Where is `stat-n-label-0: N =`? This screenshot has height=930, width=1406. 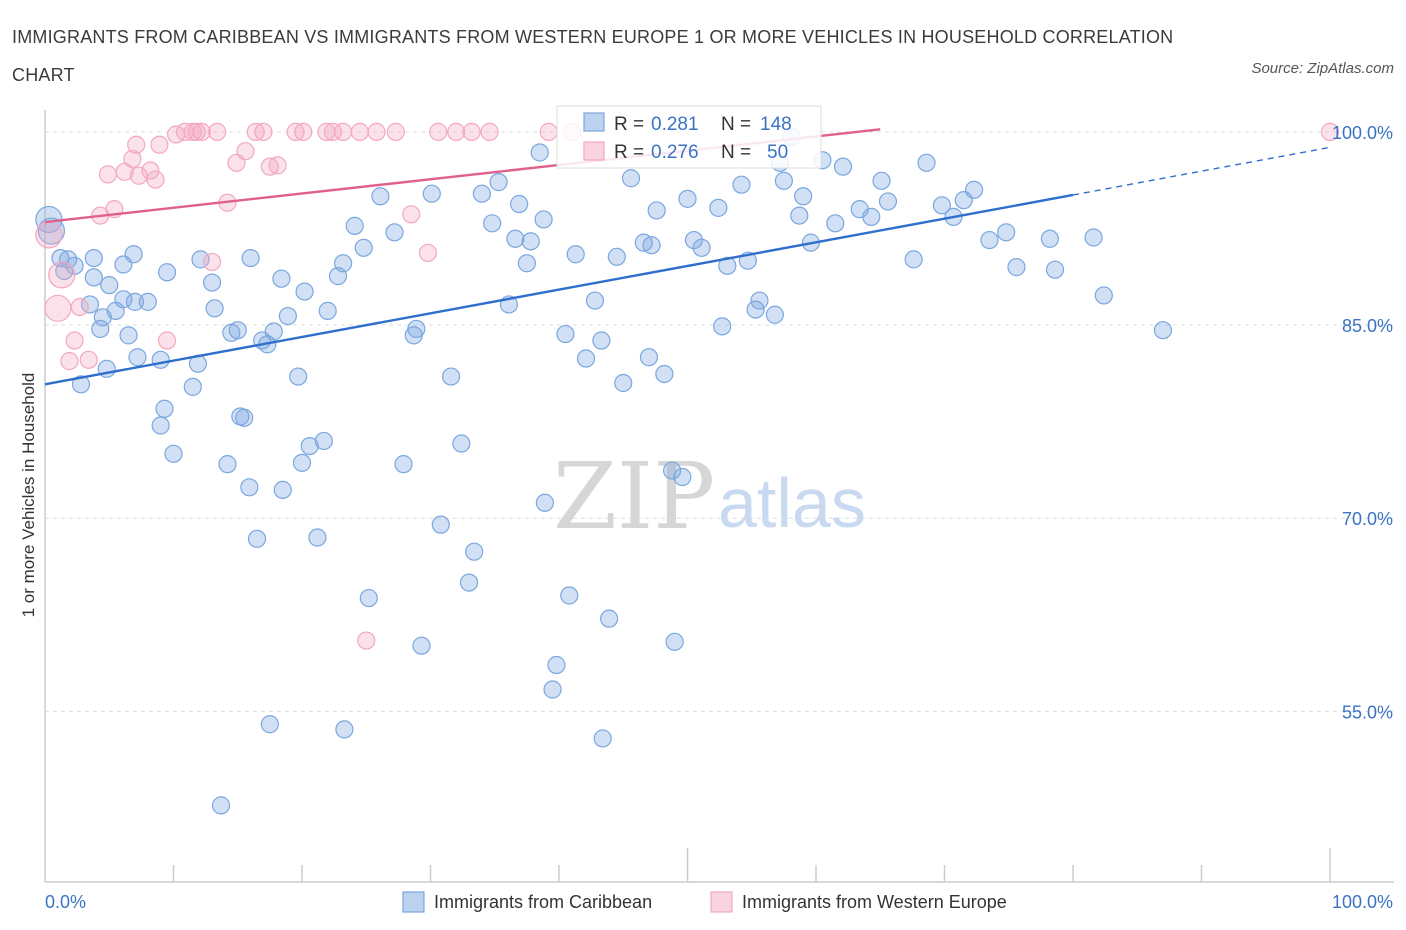
stat-n-label-0: N = is located at coordinates (736, 124).